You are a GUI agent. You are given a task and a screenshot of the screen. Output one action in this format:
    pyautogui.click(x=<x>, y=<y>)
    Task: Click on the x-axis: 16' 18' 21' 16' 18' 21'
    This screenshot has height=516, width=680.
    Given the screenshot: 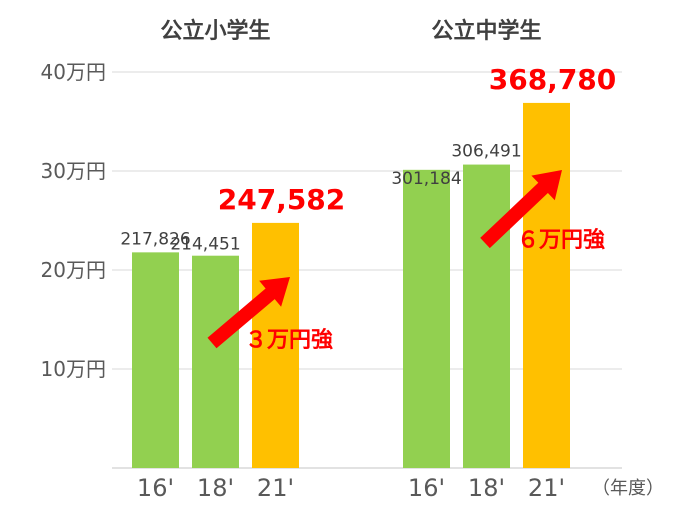 What is the action you would take?
    pyautogui.click(x=351, y=488)
    